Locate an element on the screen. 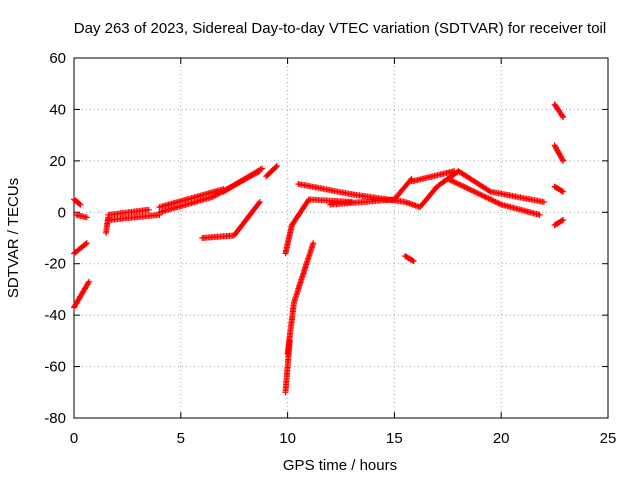 The image size is (640, 480). y-tick-label: 20 is located at coordinates (57, 161).